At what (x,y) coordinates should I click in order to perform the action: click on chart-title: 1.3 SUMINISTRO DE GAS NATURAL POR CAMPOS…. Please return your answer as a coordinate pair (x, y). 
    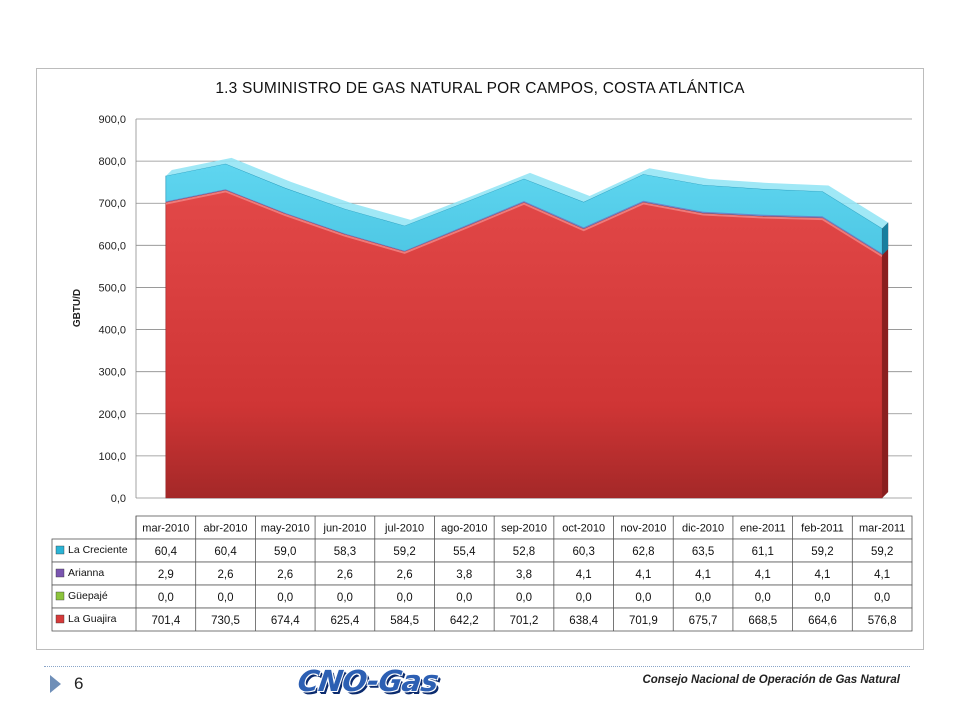
    Looking at the image, I should click on (480, 88).